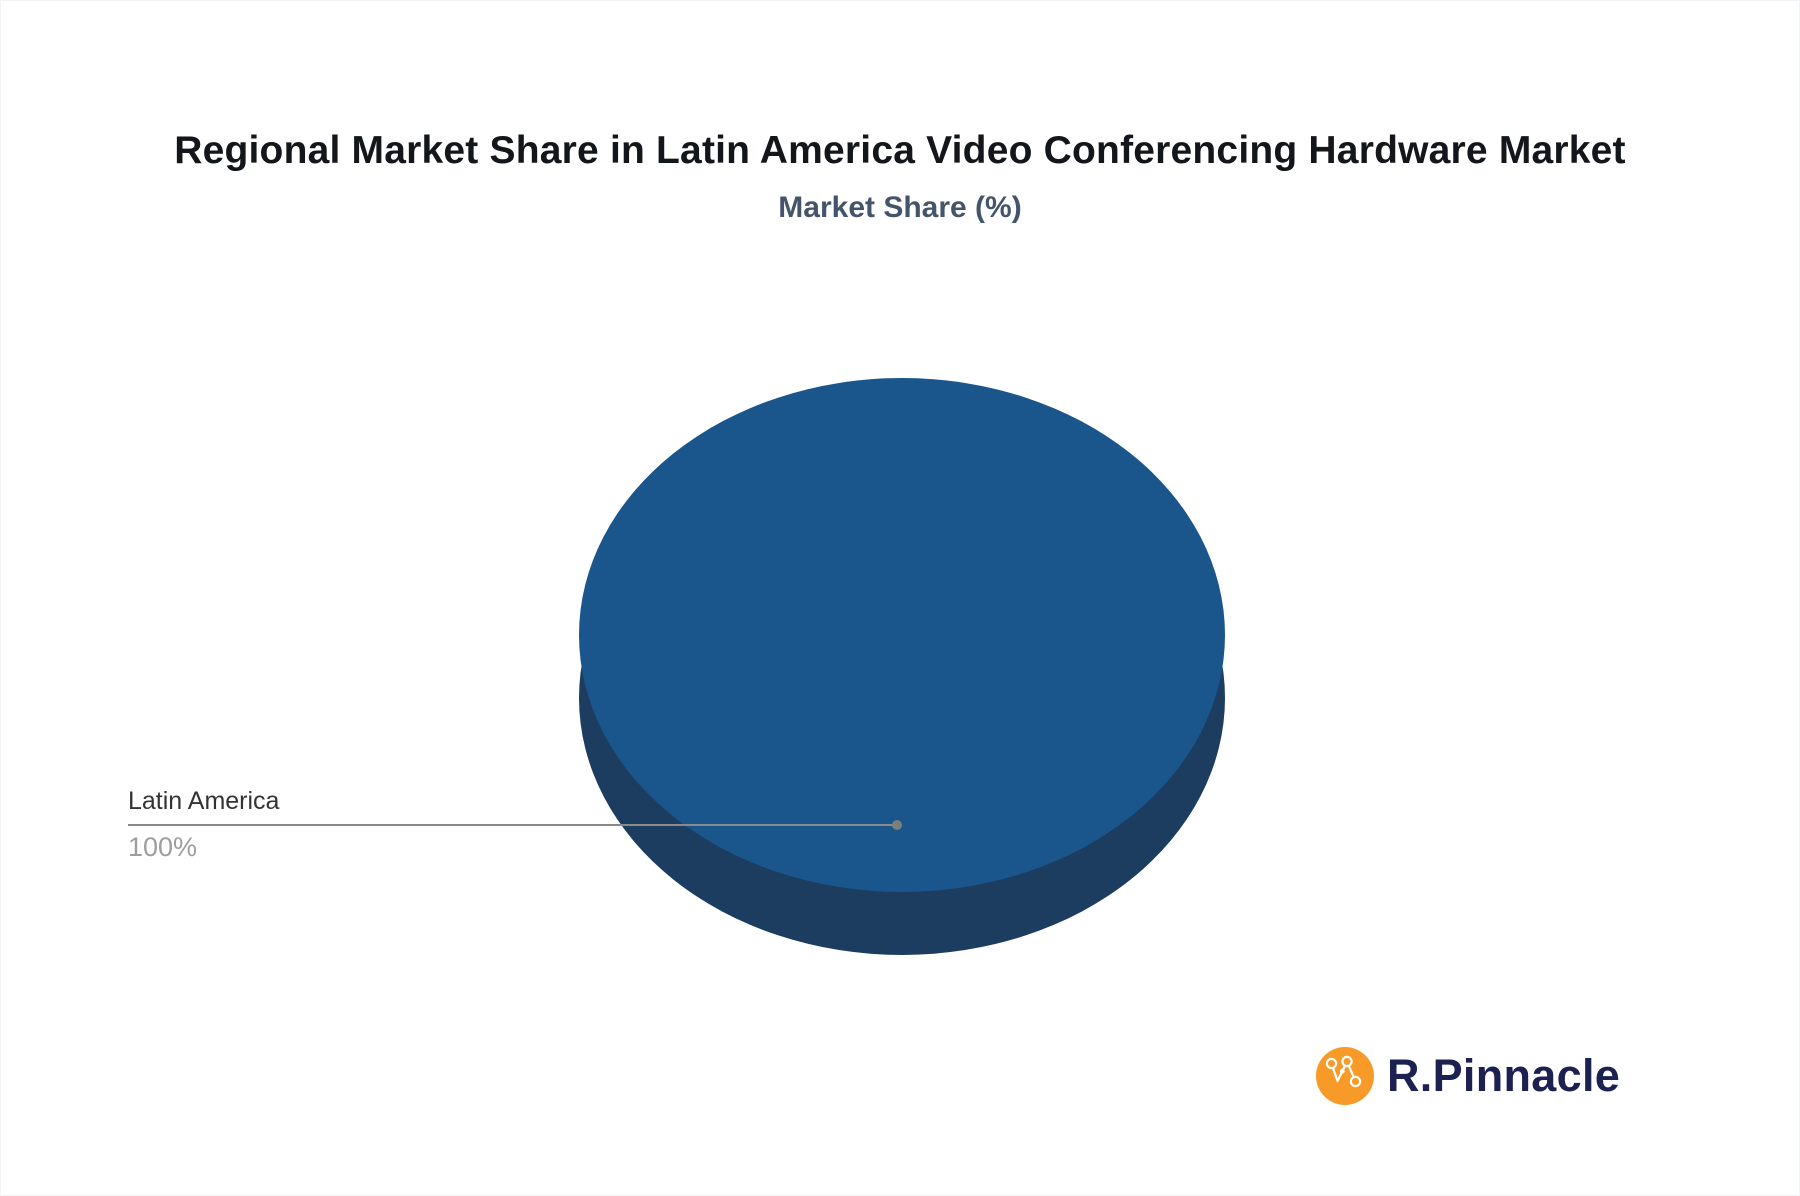 The image size is (1800, 1196). I want to click on brand-logo-text: R.Pinnacle, so click(1504, 1075).